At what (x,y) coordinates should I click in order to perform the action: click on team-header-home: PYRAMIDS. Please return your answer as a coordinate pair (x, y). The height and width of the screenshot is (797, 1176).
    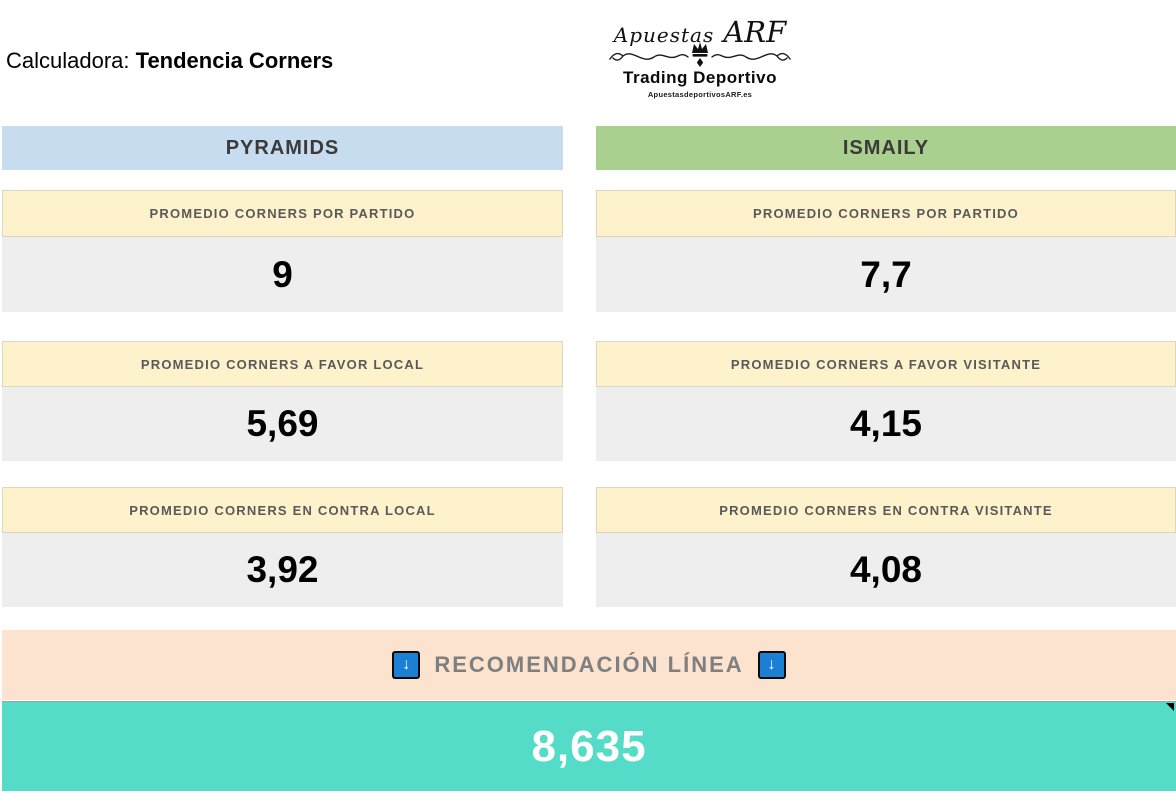
    Looking at the image, I should click on (282, 148).